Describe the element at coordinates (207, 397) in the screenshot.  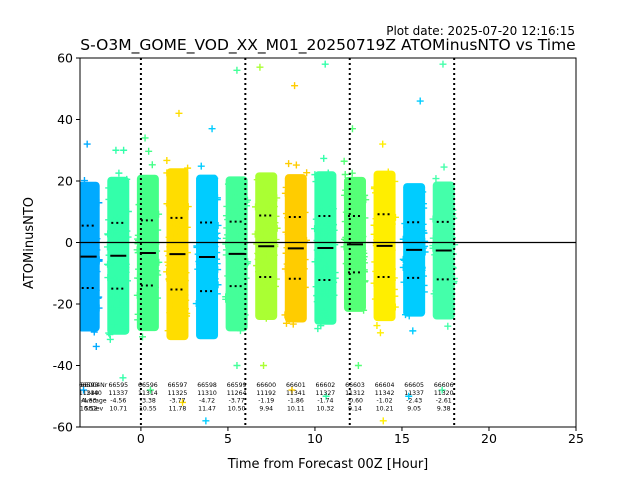
I see `stats-label: 66598 11310 -4.72 11.47` at that location.